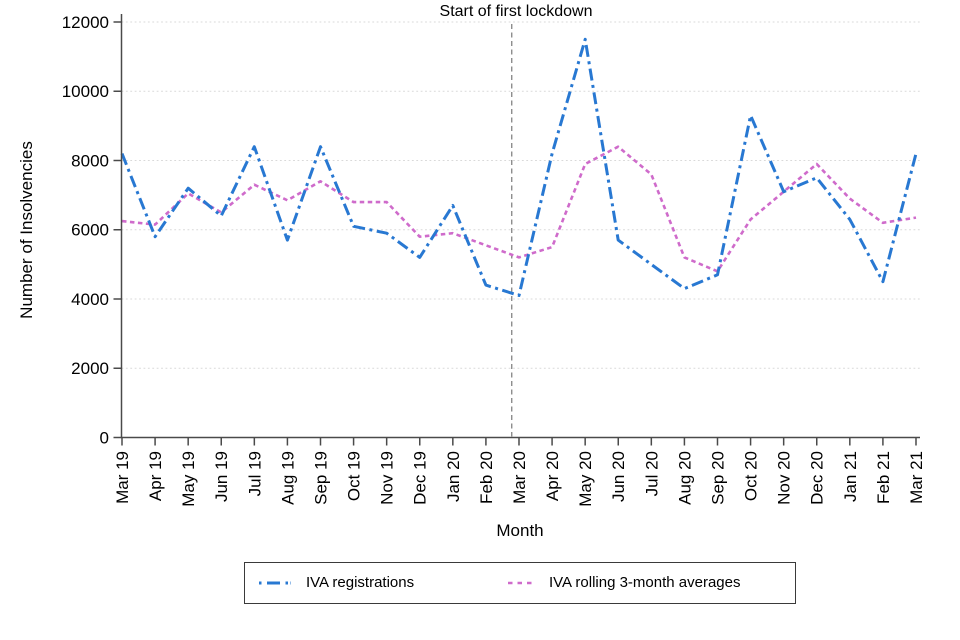  I want to click on x-tick-label: Oct 20, so click(751, 476).